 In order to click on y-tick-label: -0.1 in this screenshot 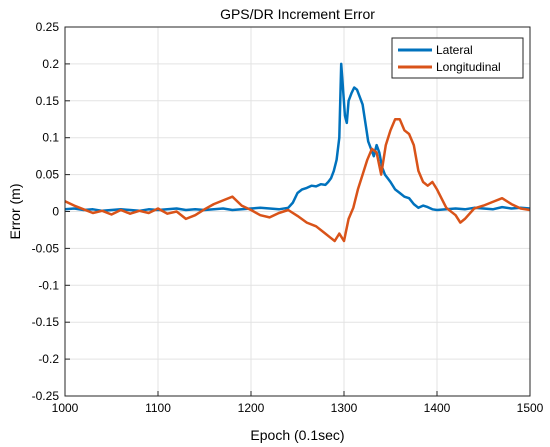, I will do `click(48, 285)`.